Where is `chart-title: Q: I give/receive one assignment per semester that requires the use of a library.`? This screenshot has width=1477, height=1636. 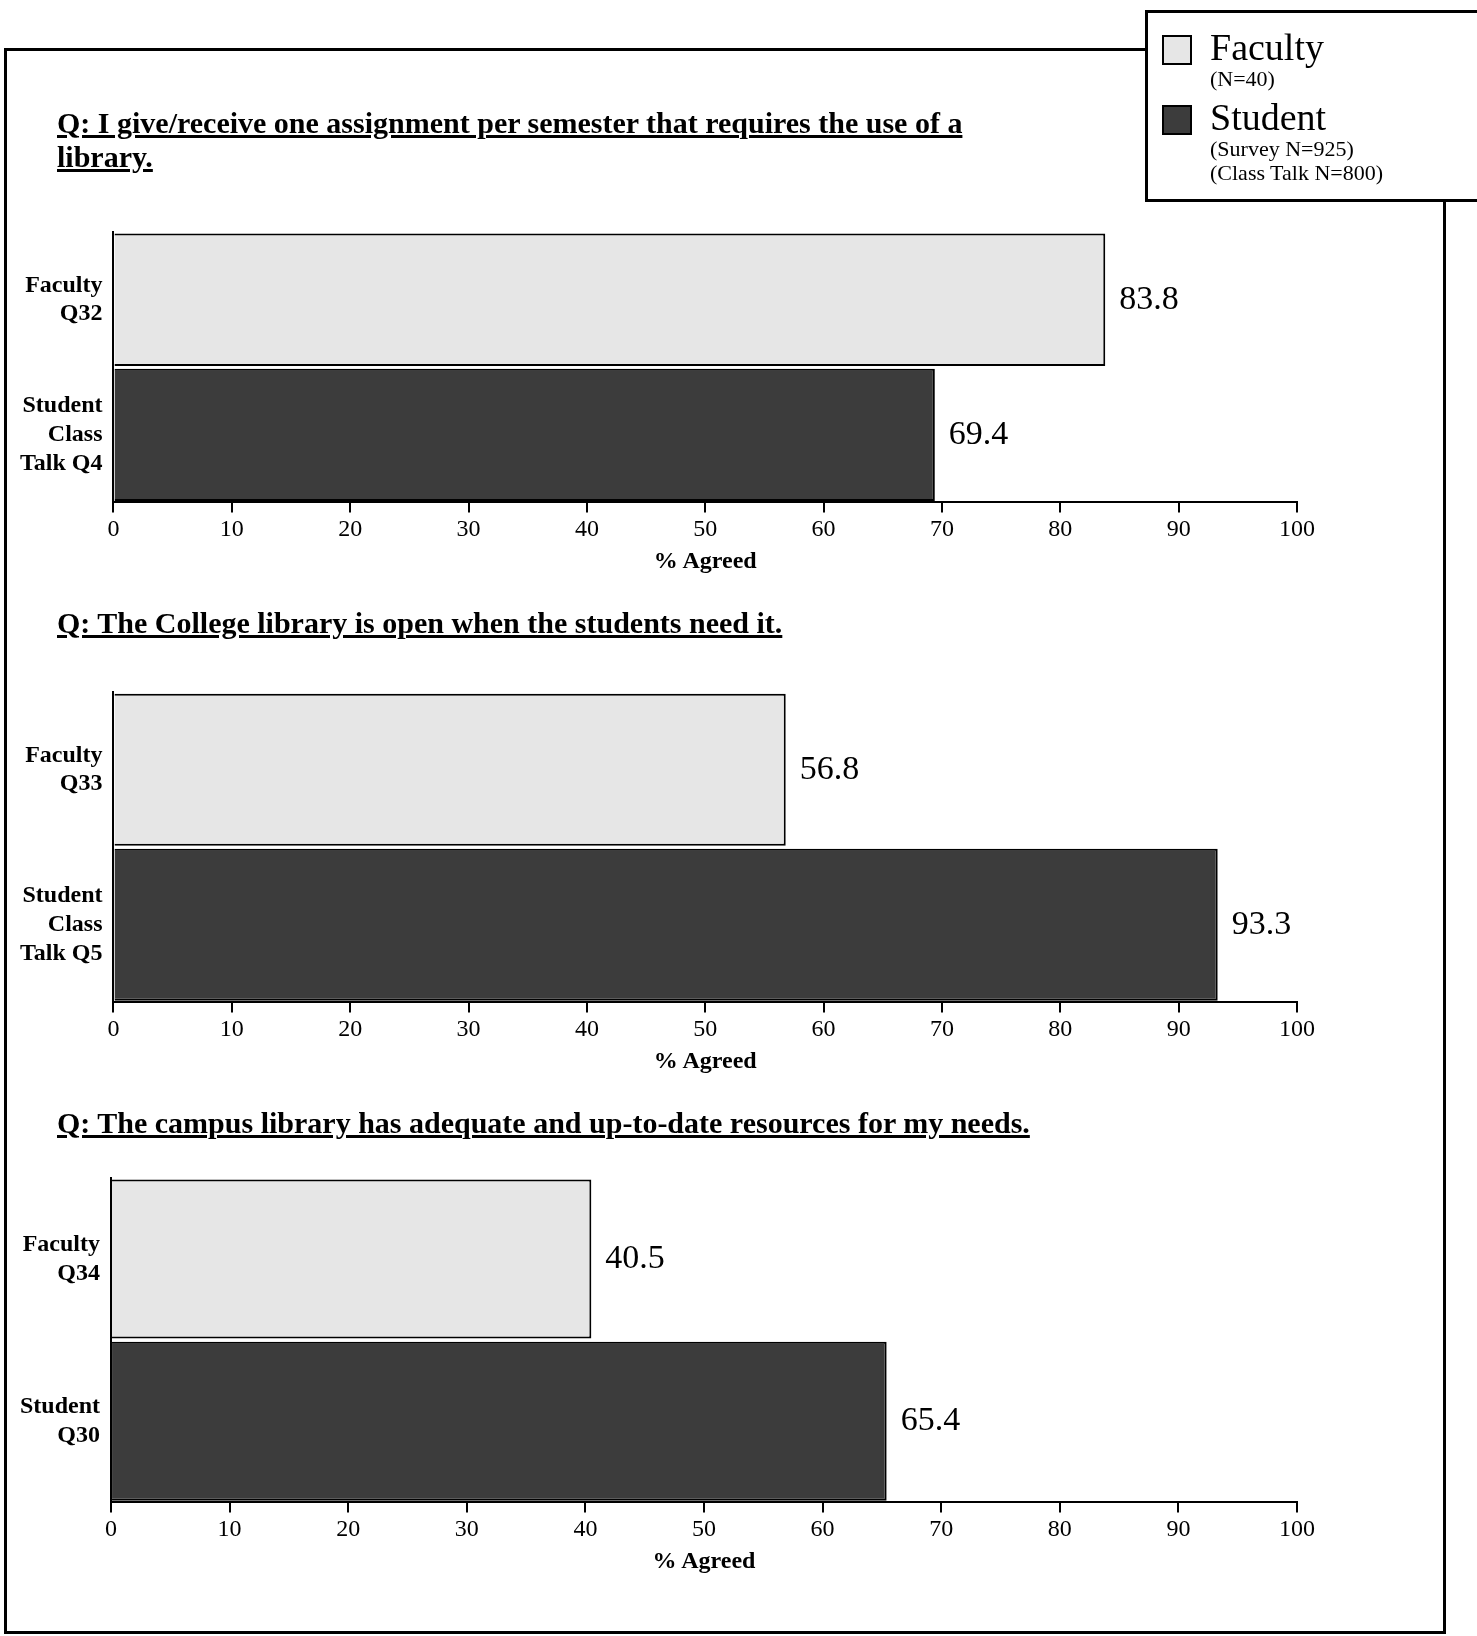
chart-title: Q: I give/receive one assignment per semester that requires the use of a library. is located at coordinates (510, 140).